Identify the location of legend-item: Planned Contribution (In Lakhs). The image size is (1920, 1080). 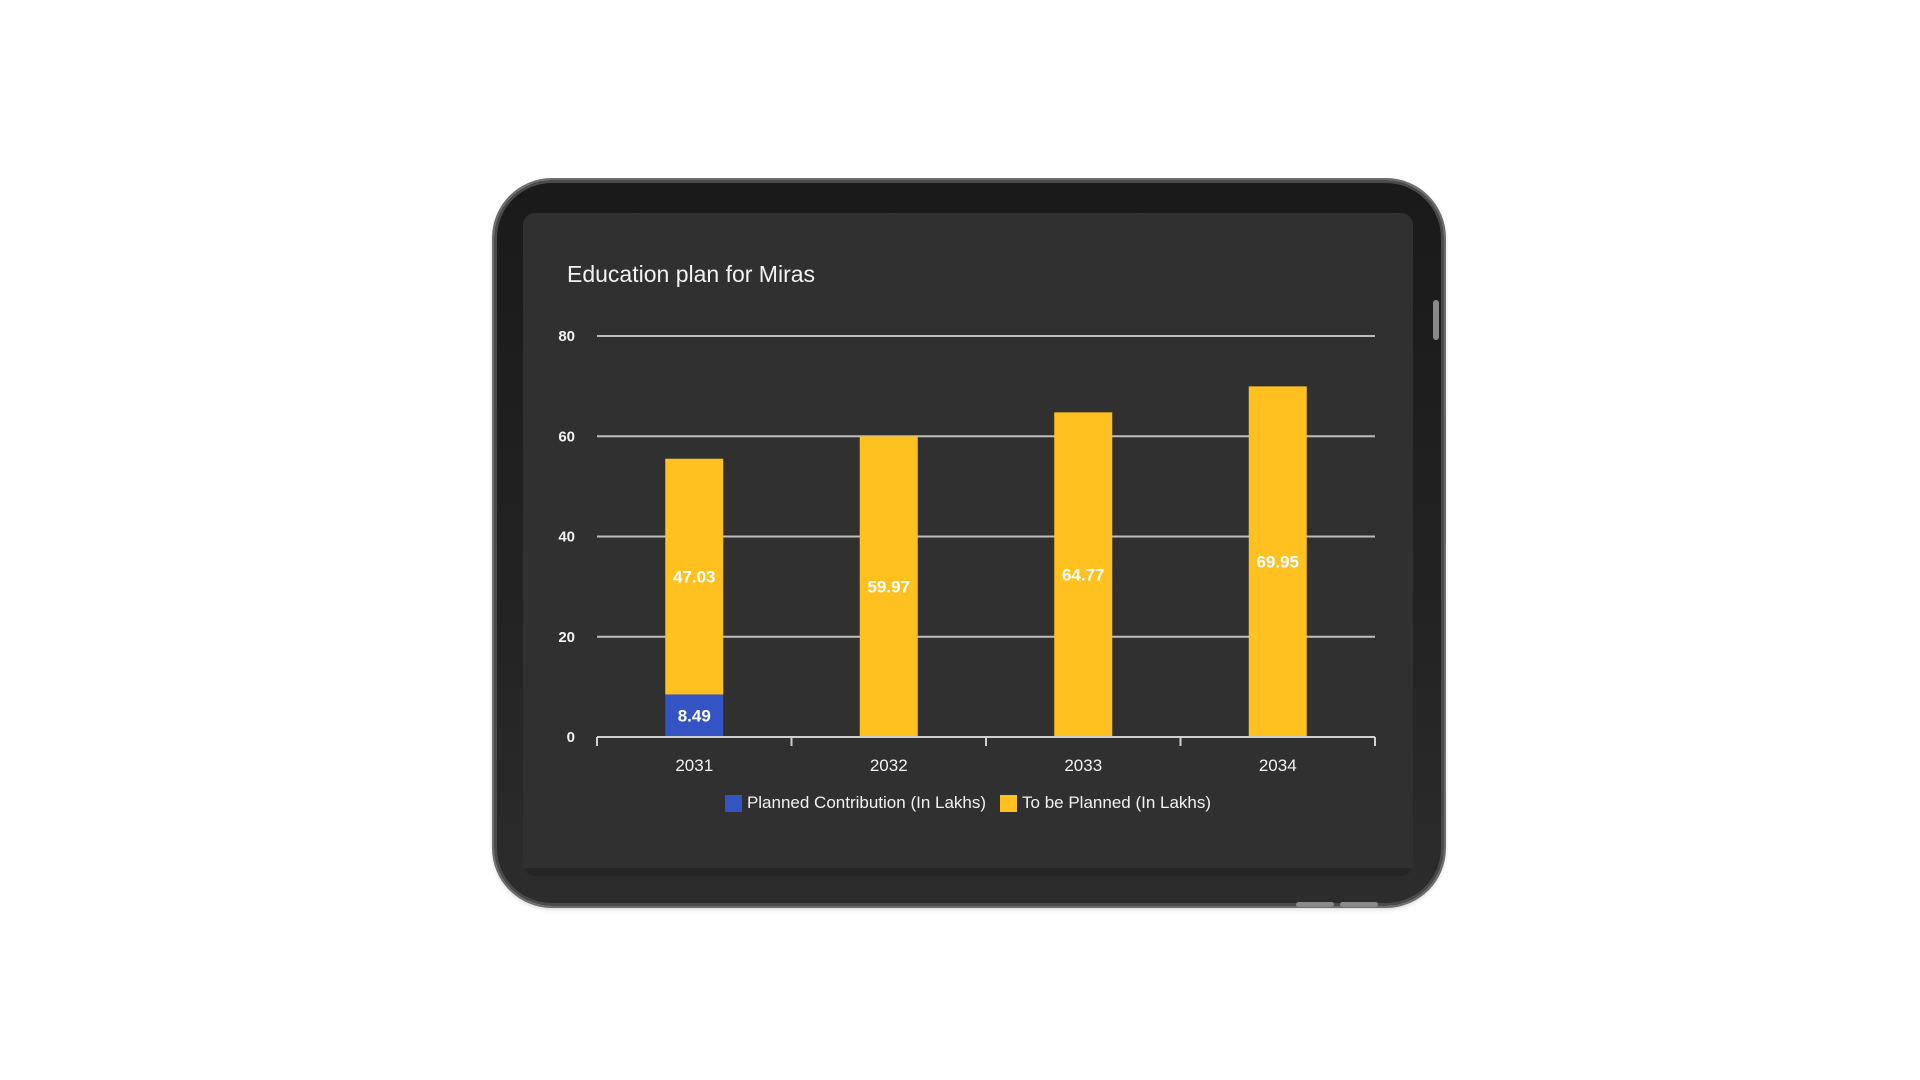
(855, 803).